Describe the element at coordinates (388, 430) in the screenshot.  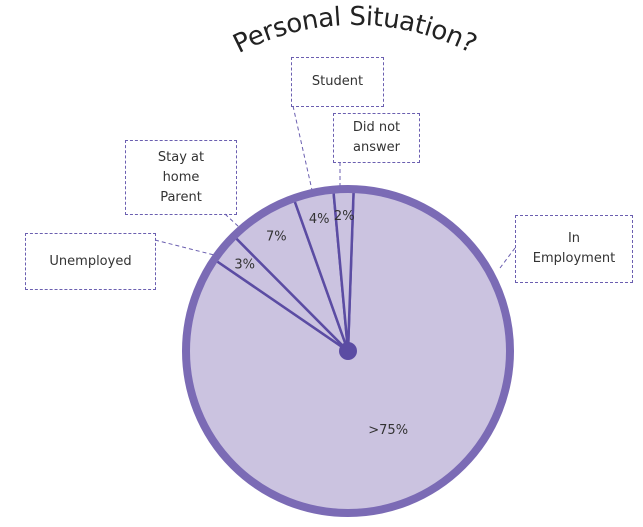
I see `value-label: >75%` at that location.